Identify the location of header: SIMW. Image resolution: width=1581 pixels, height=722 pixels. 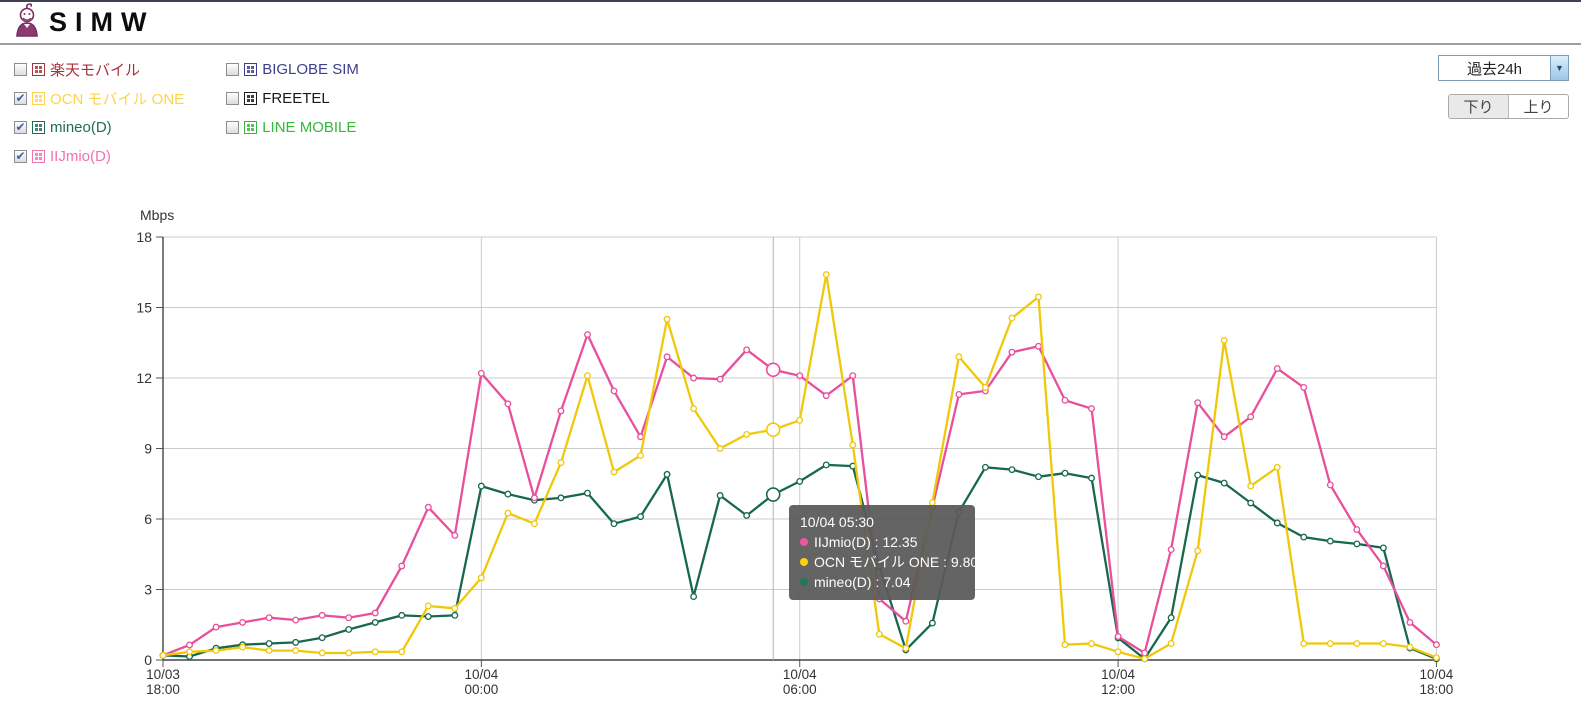
(790, 23).